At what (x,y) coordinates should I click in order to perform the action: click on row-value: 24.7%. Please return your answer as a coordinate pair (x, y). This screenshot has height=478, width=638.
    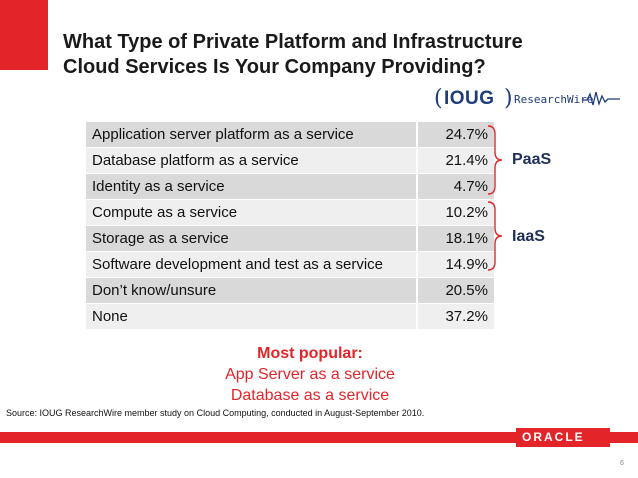
    Looking at the image, I should click on (455, 135).